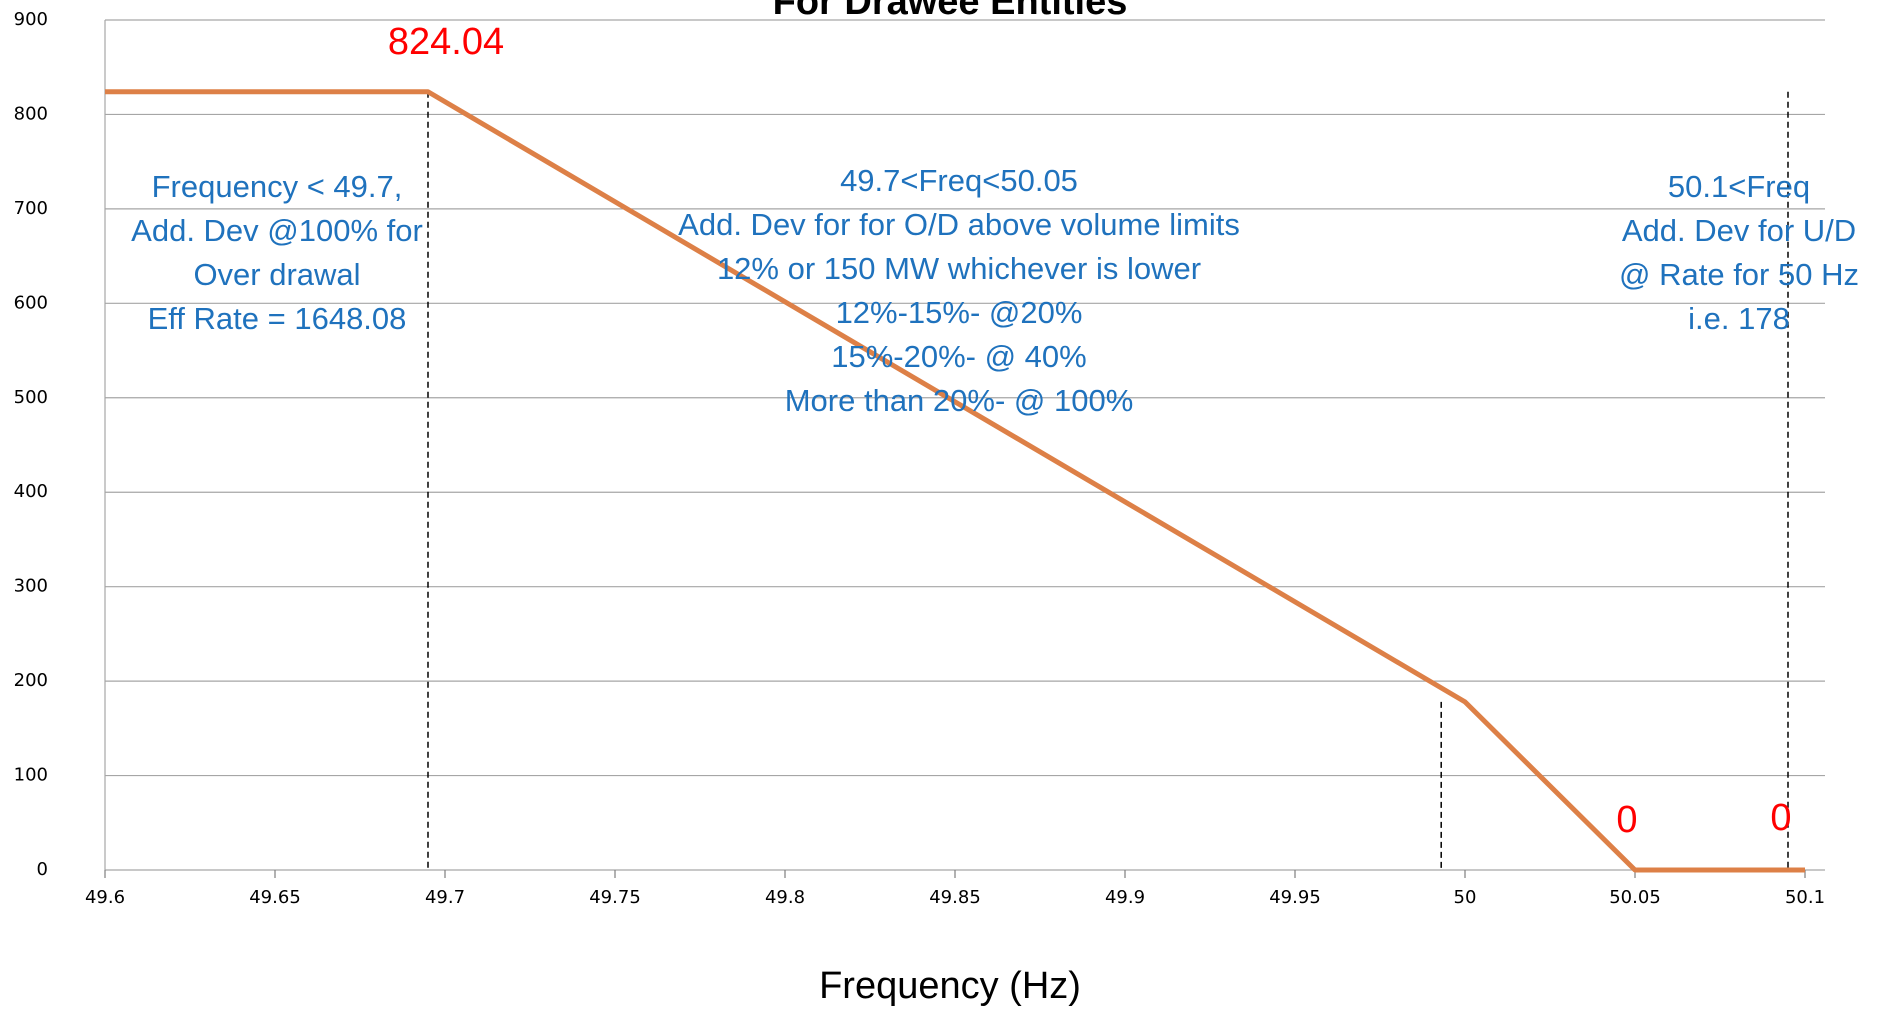 This screenshot has height=1010, width=1887. Describe the element at coordinates (1125, 897) in the screenshot. I see `x-tick-label: 49.9` at that location.